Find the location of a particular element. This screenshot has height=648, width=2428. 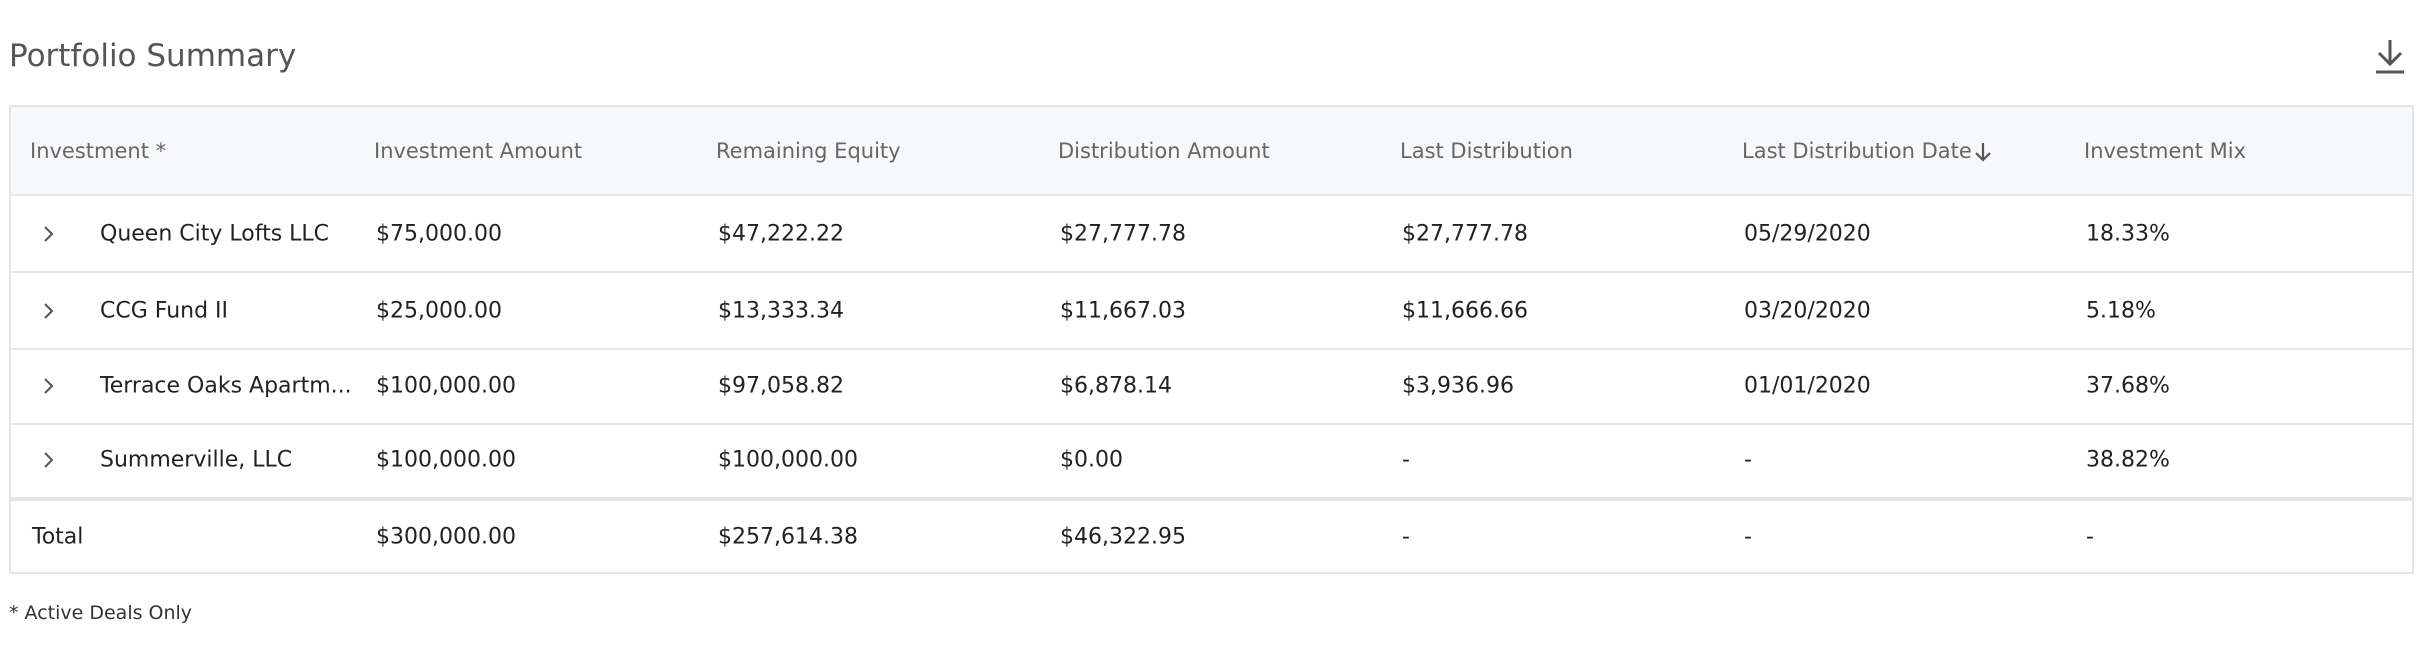

column-header: Investment * is located at coordinates (98, 150).